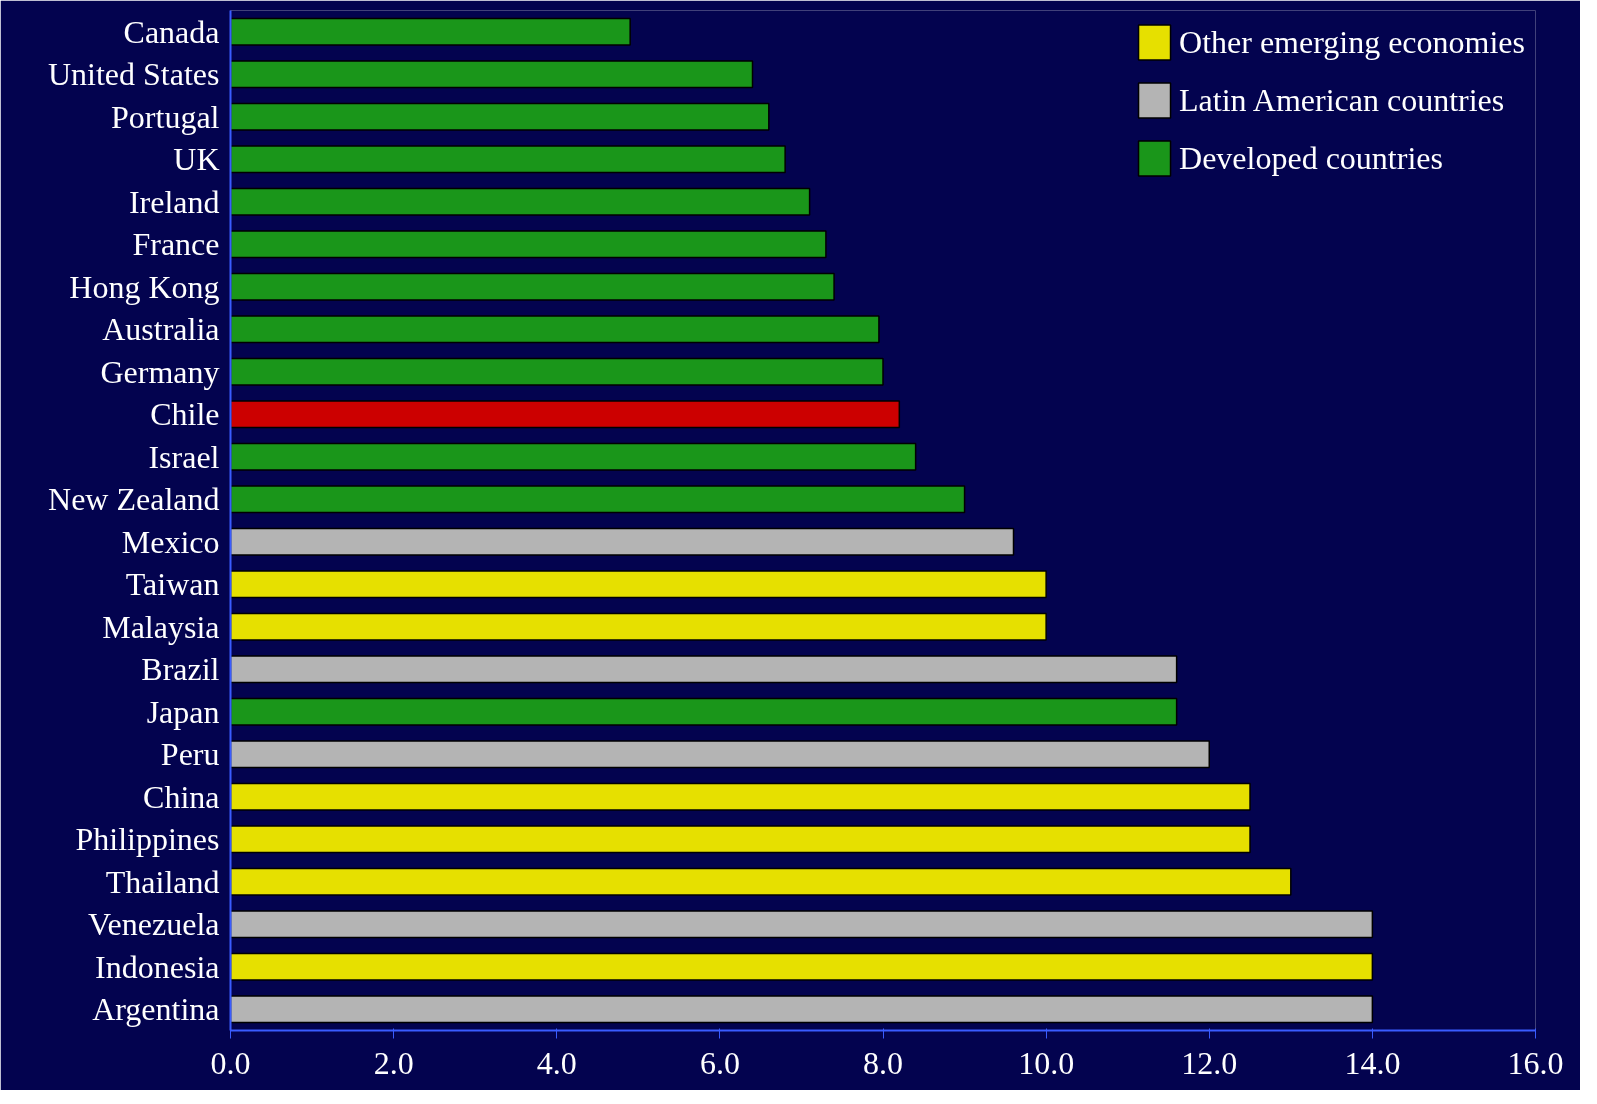 This screenshot has height=1104, width=1597. Describe the element at coordinates (180, 669) in the screenshot. I see `y-tick-label: Brazil` at that location.